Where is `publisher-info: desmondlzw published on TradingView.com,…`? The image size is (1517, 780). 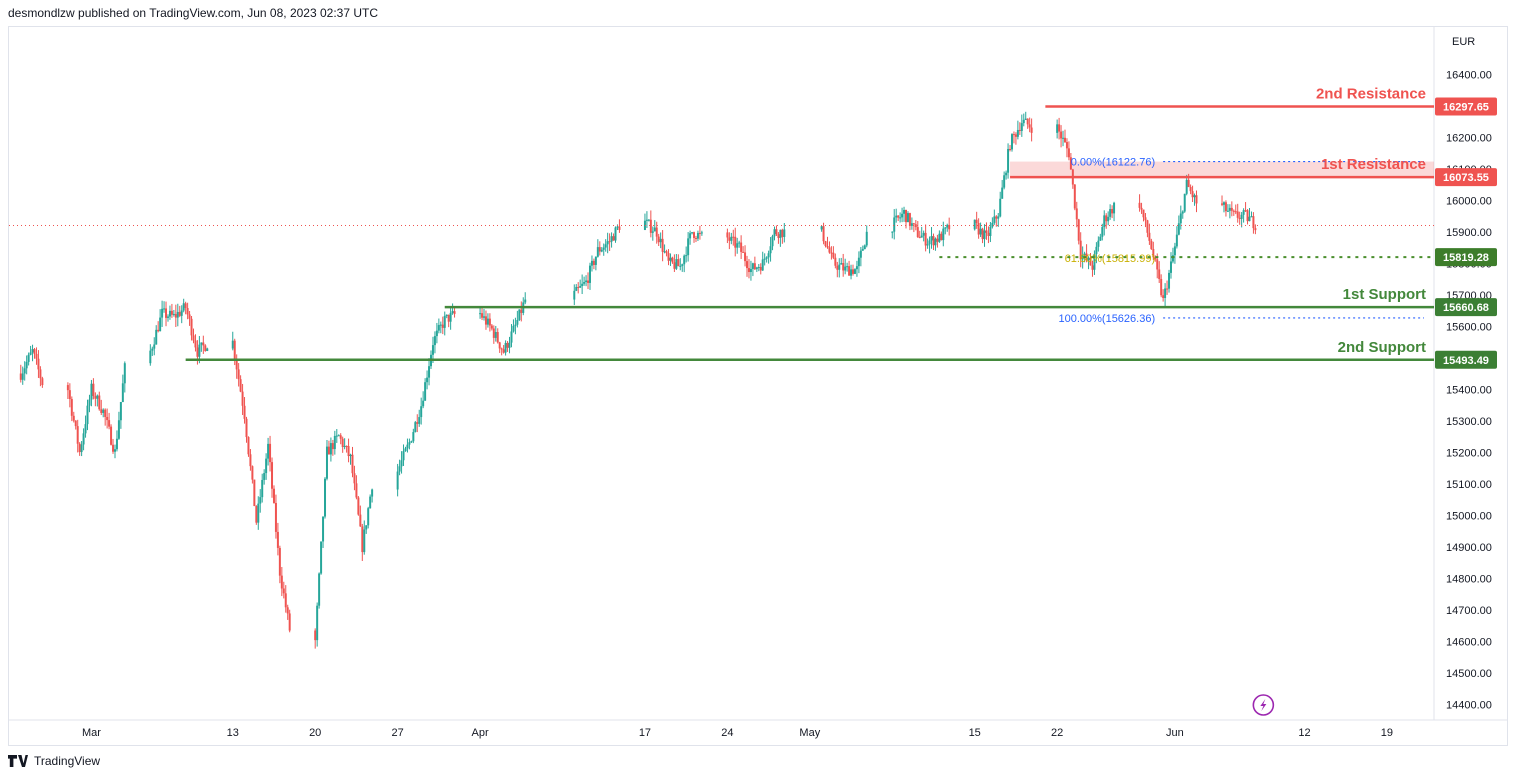
publisher-info: desmondlzw published on TradingView.com,… is located at coordinates (193, 13).